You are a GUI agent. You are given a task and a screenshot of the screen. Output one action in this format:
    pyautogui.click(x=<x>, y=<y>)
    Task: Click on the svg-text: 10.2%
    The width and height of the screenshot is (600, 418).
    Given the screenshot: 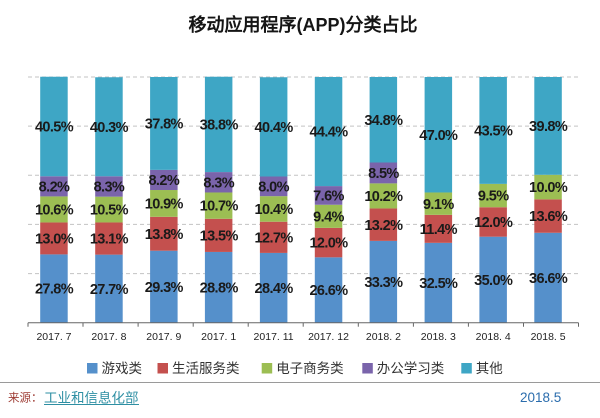 What is the action you would take?
    pyautogui.click(x=383, y=197)
    